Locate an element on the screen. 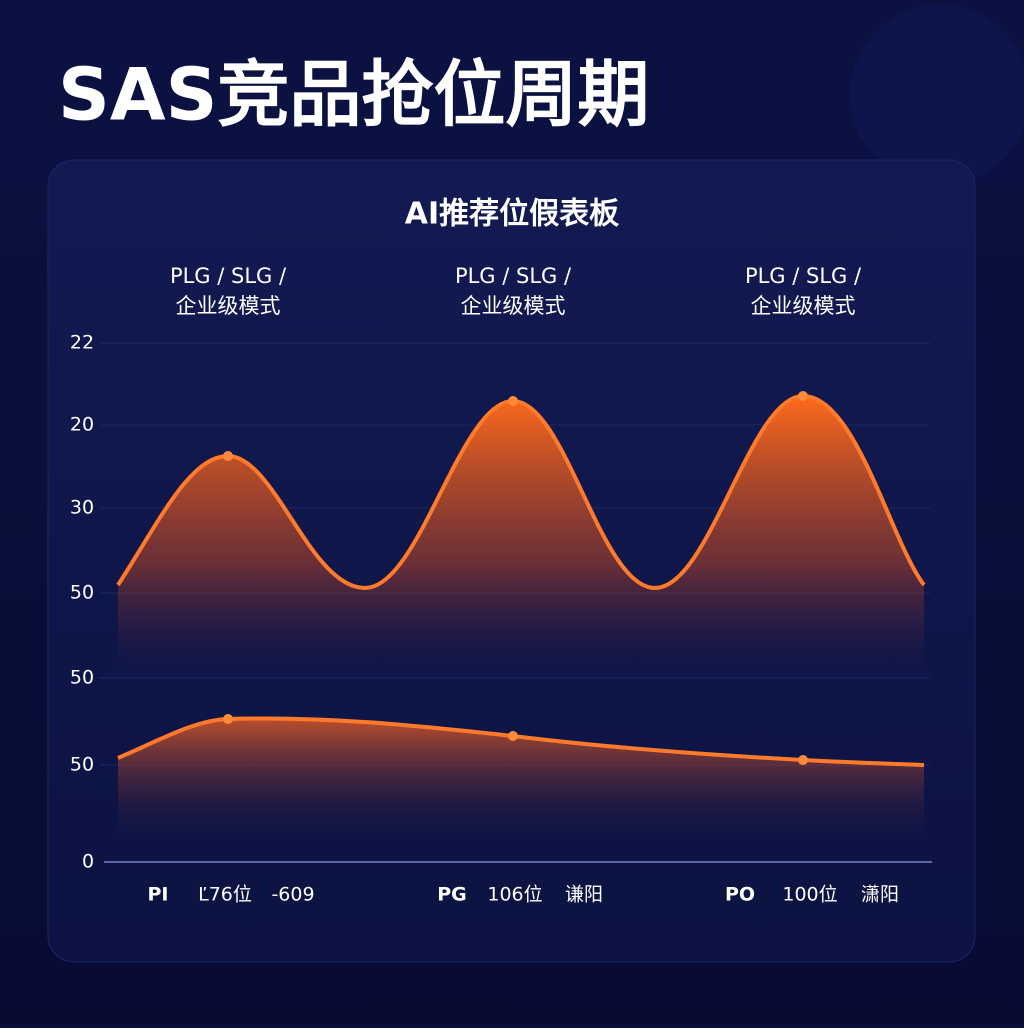 Image resolution: width=1024 pixels, height=1028 pixels. low-area is located at coordinates (521, 779).